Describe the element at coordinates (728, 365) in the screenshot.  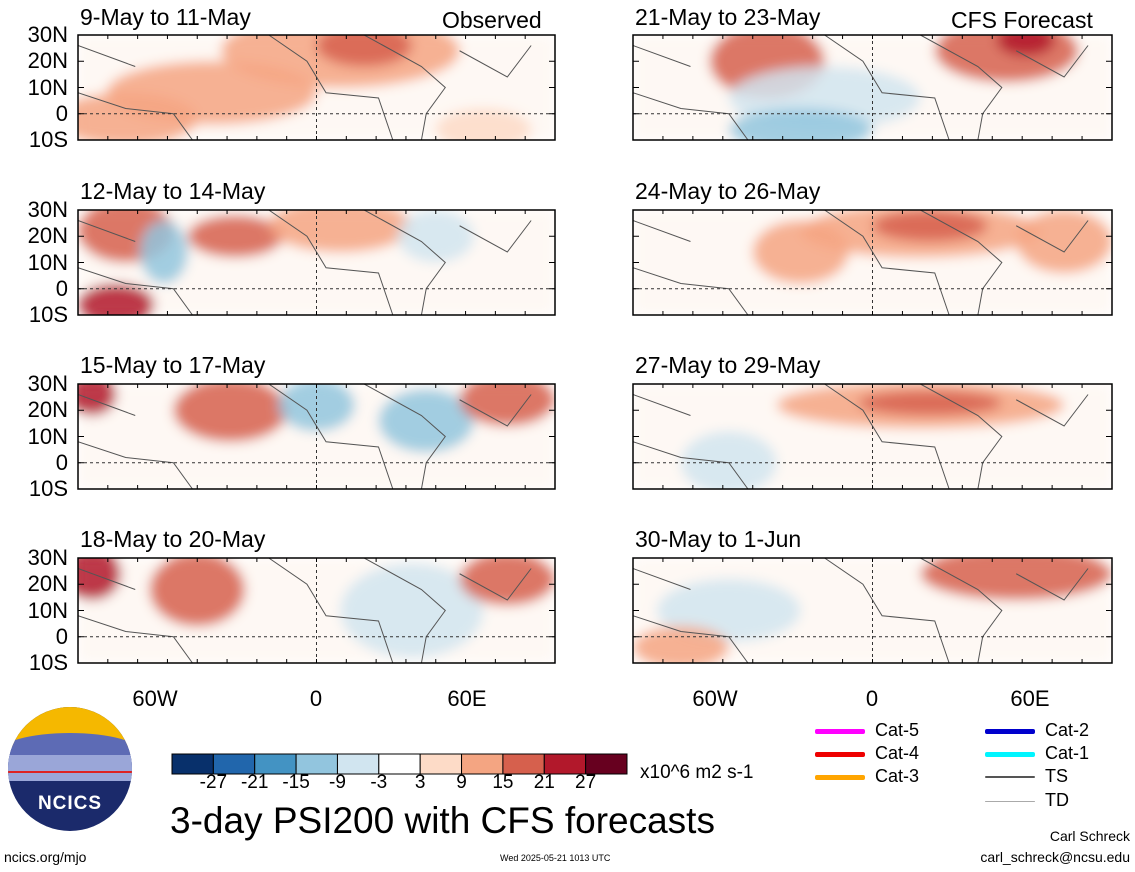
I see `panel-title: 27-May to 29-May` at that location.